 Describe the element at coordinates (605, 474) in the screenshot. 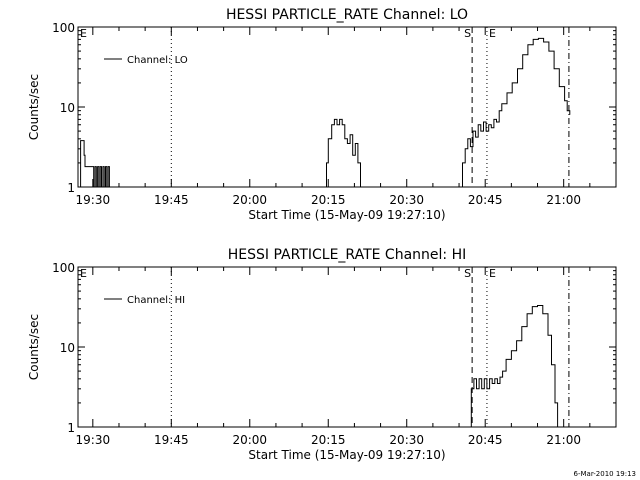

I see `date-stamp: 6-Mar-2010 19:13` at that location.